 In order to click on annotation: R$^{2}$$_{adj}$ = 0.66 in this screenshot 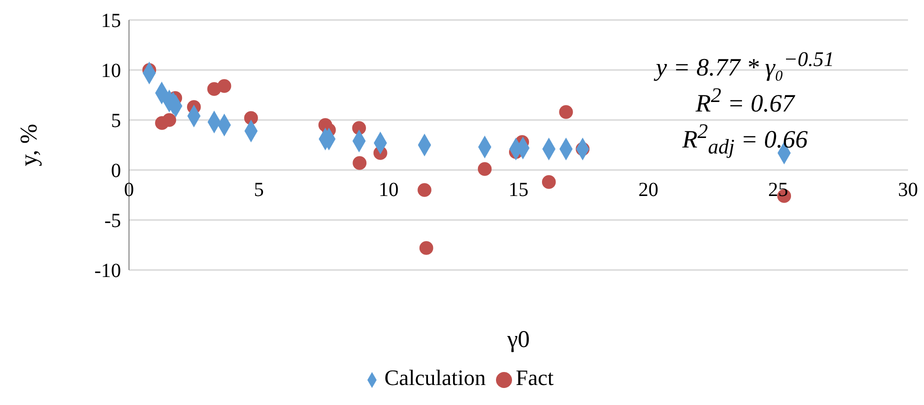, I will do `click(745, 139)`.